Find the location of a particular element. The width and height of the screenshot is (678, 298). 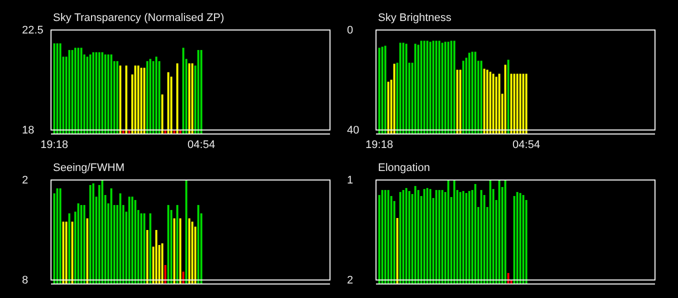

chart-title: Elongation is located at coordinates (404, 168).